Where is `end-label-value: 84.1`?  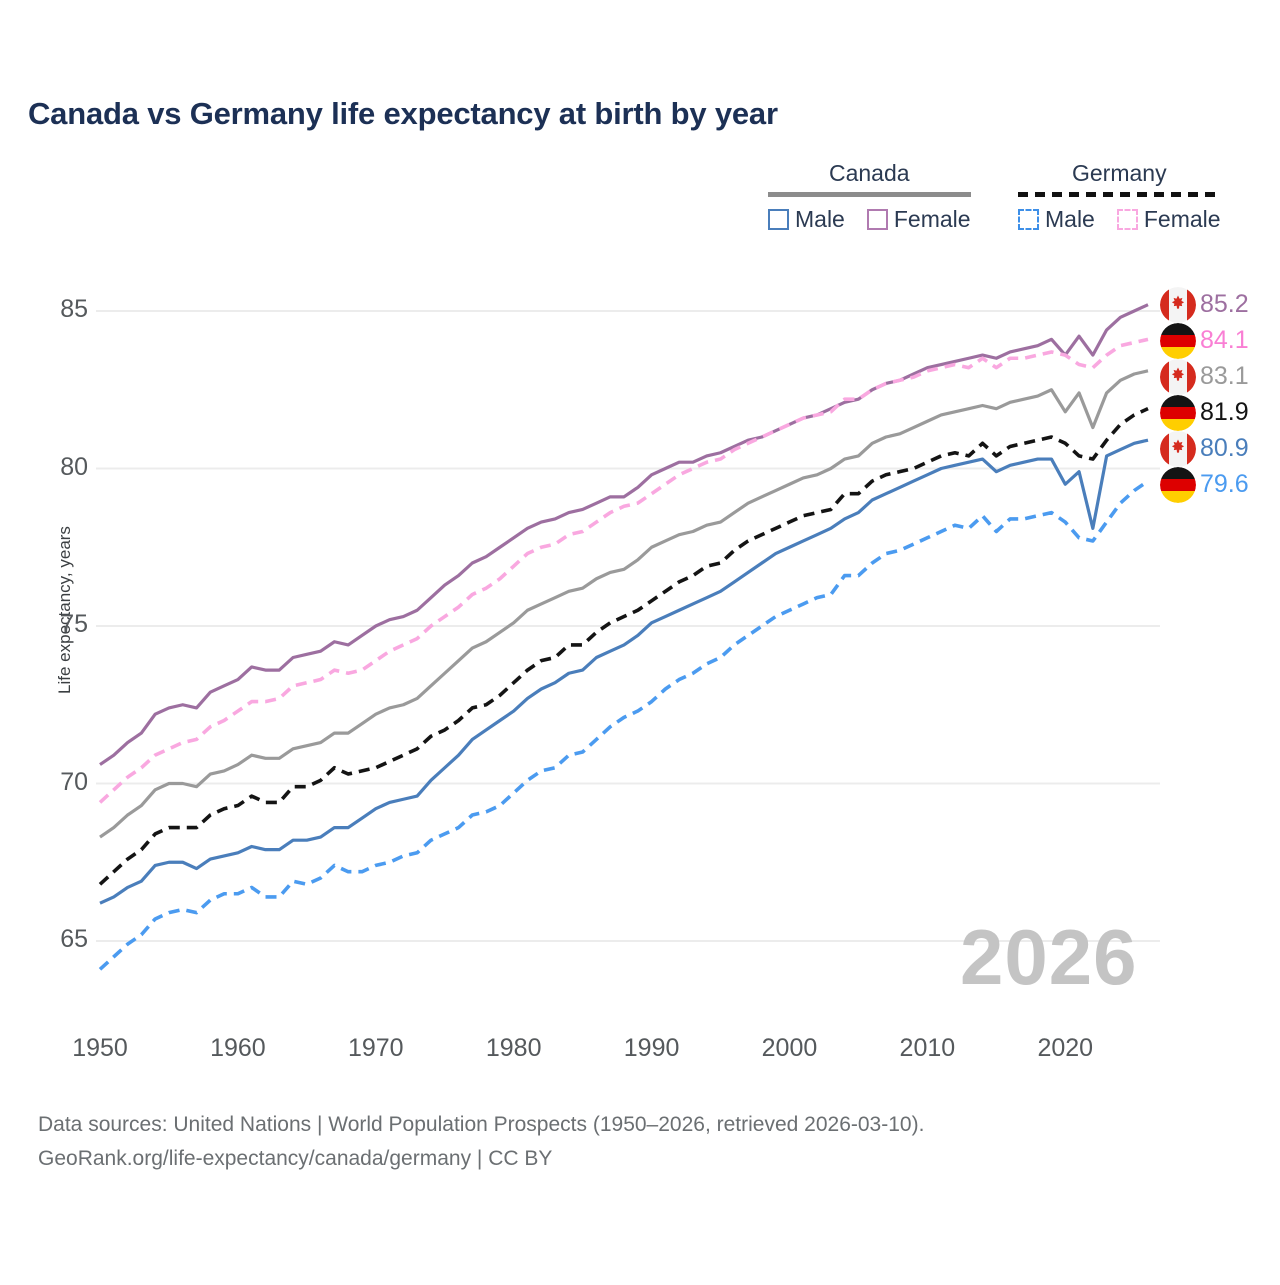 end-label-value: 84.1 is located at coordinates (1224, 340).